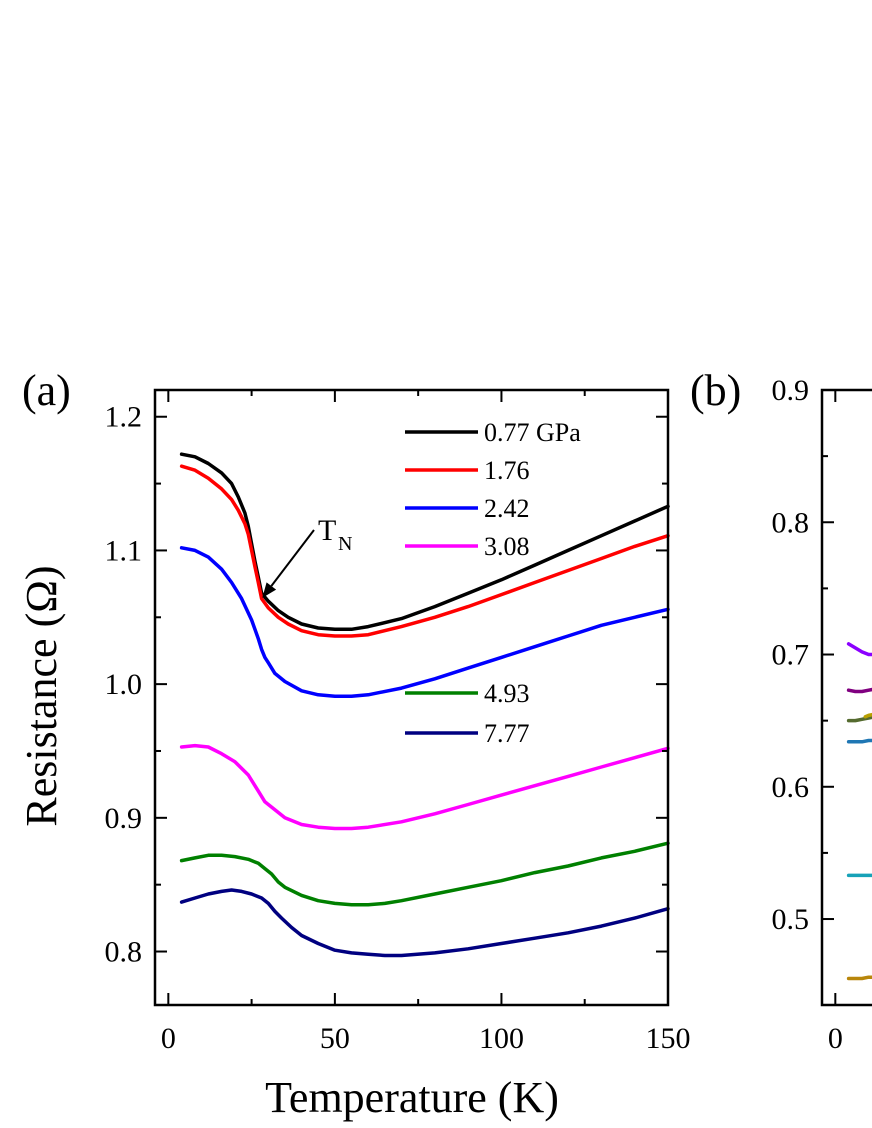 The height and width of the screenshot is (1128, 872). I want to click on panel-a-x-tick-label: 100, so click(501, 1038).